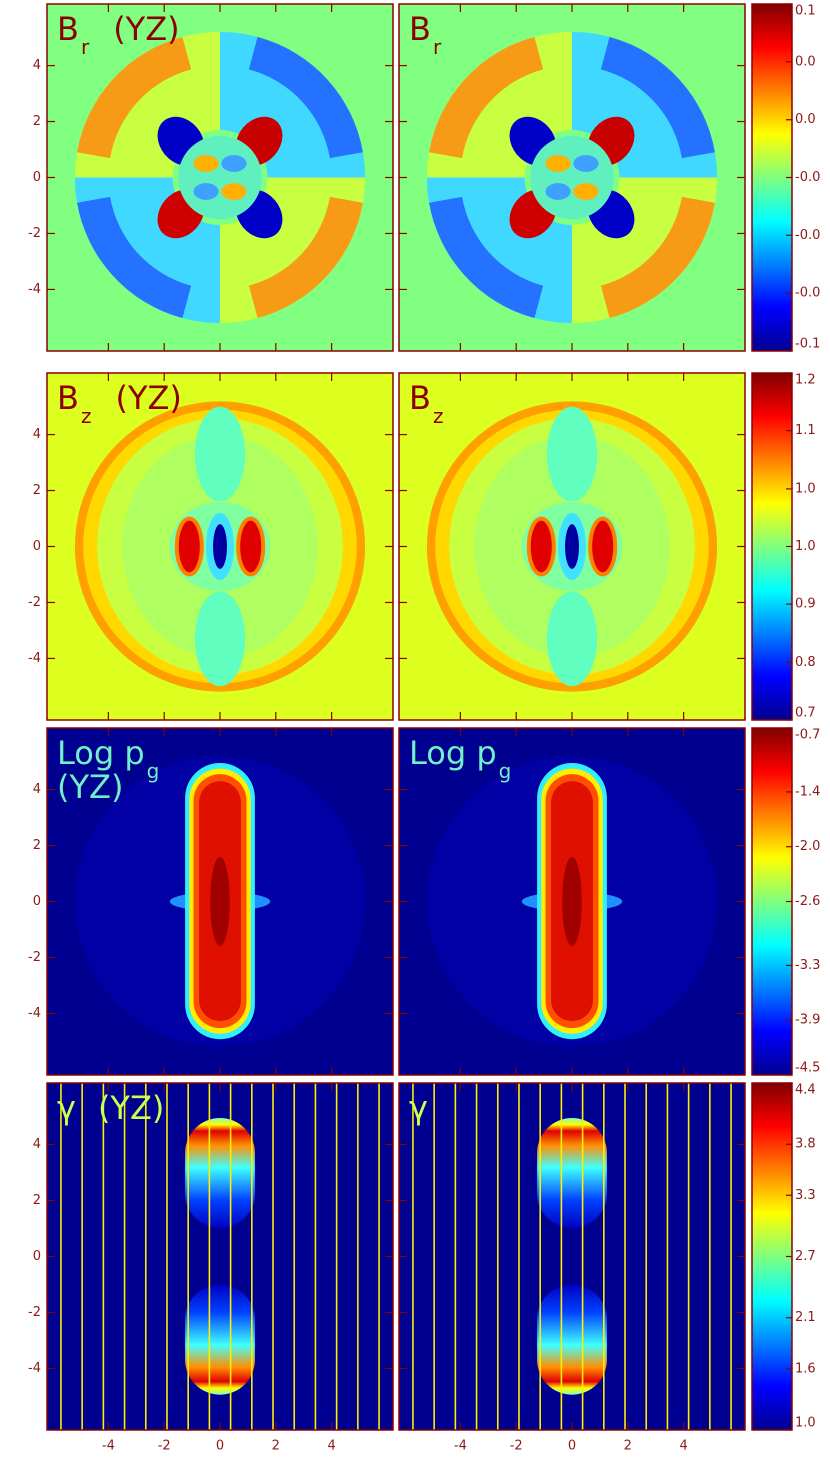  I want to click on colorbar-tick-label: 0.9, so click(805, 604).